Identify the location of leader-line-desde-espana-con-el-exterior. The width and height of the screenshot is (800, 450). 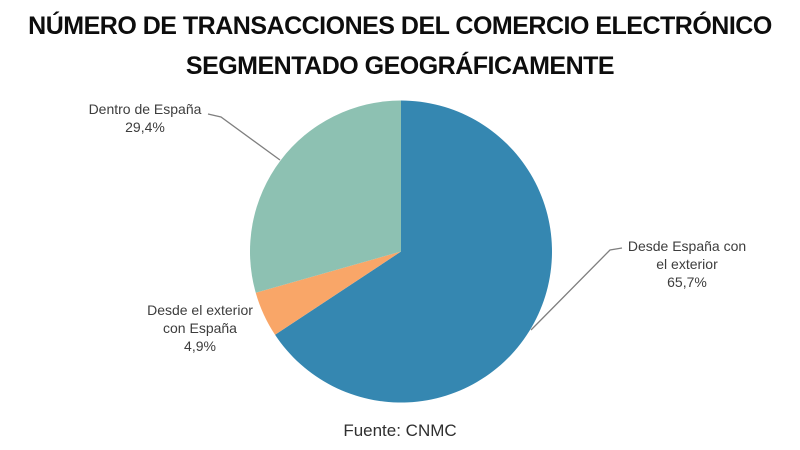
(576, 289).